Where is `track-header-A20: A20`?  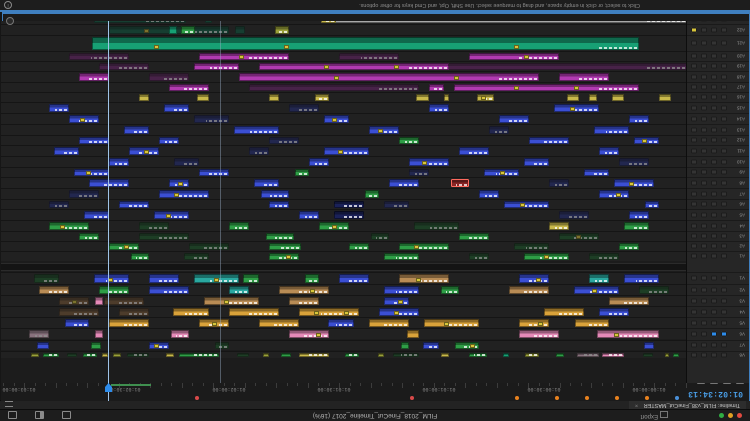
track-header-A20: A20 is located at coordinates (718, 56).